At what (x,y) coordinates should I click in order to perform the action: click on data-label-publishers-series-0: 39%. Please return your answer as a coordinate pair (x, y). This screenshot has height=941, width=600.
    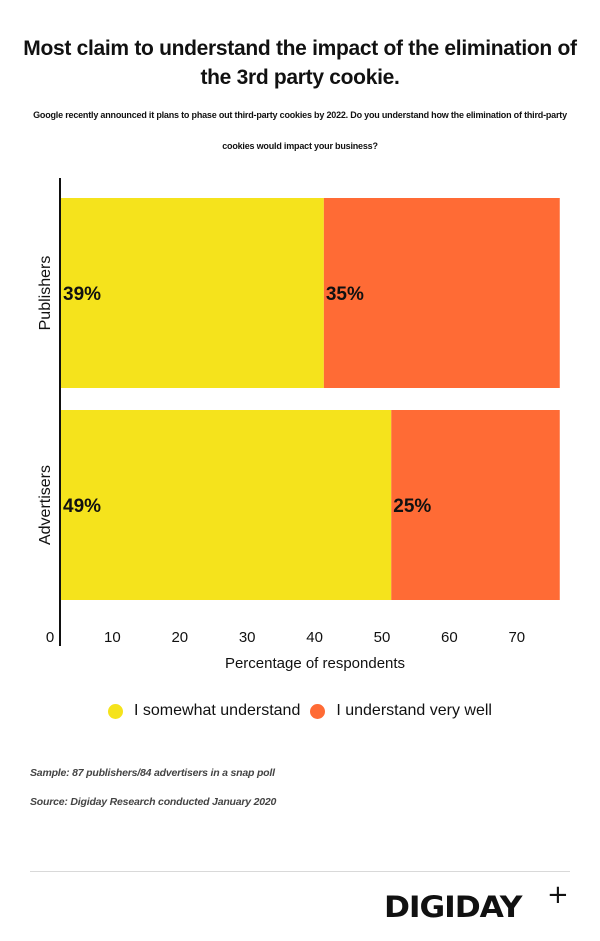
    Looking at the image, I should click on (82, 294).